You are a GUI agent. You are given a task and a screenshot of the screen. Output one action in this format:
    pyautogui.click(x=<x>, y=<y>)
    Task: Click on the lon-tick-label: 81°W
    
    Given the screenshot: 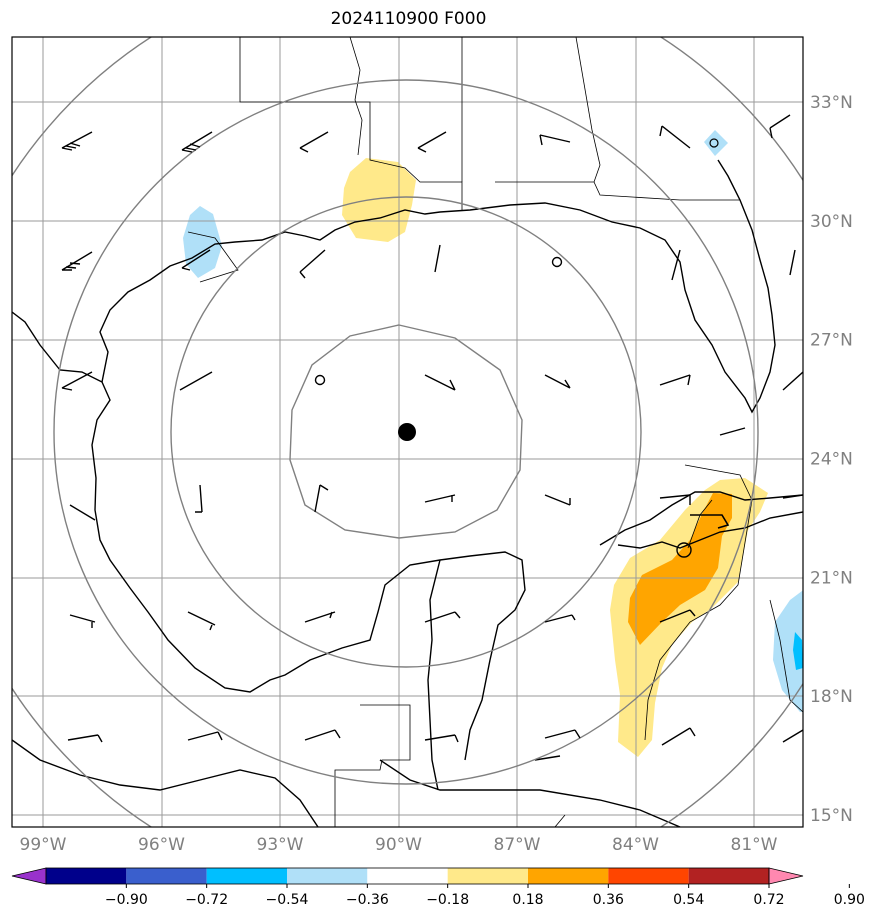 What is the action you would take?
    pyautogui.click(x=754, y=845)
    